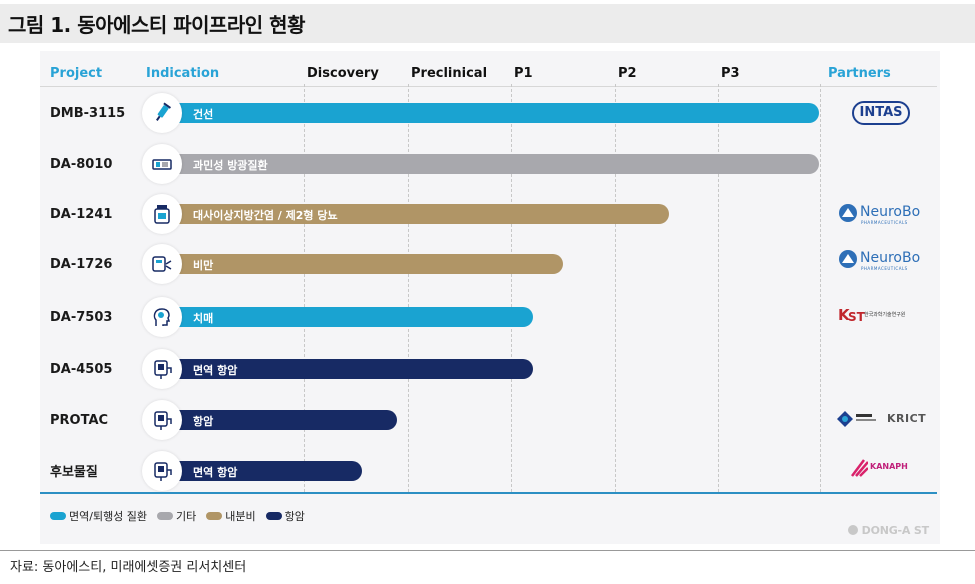 The height and width of the screenshot is (584, 975). What do you see at coordinates (487, 550) in the screenshot?
I see `source-divider` at bounding box center [487, 550].